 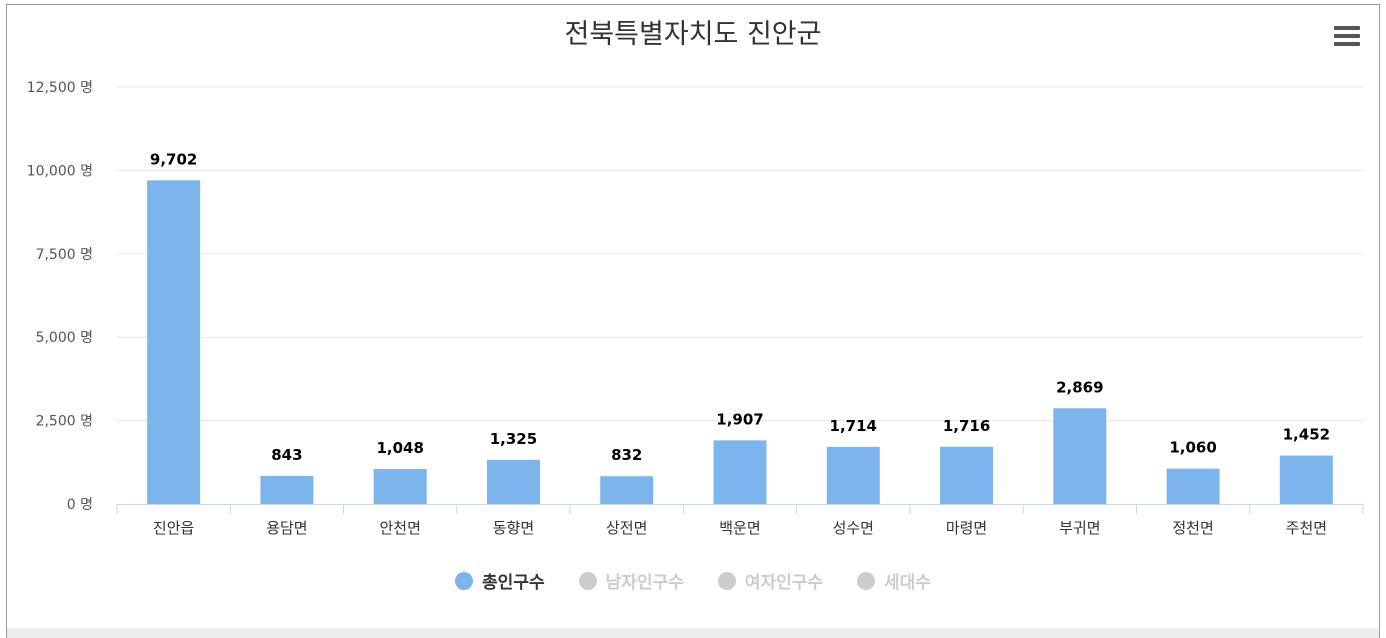 I want to click on bar-성수면, so click(x=853, y=475).